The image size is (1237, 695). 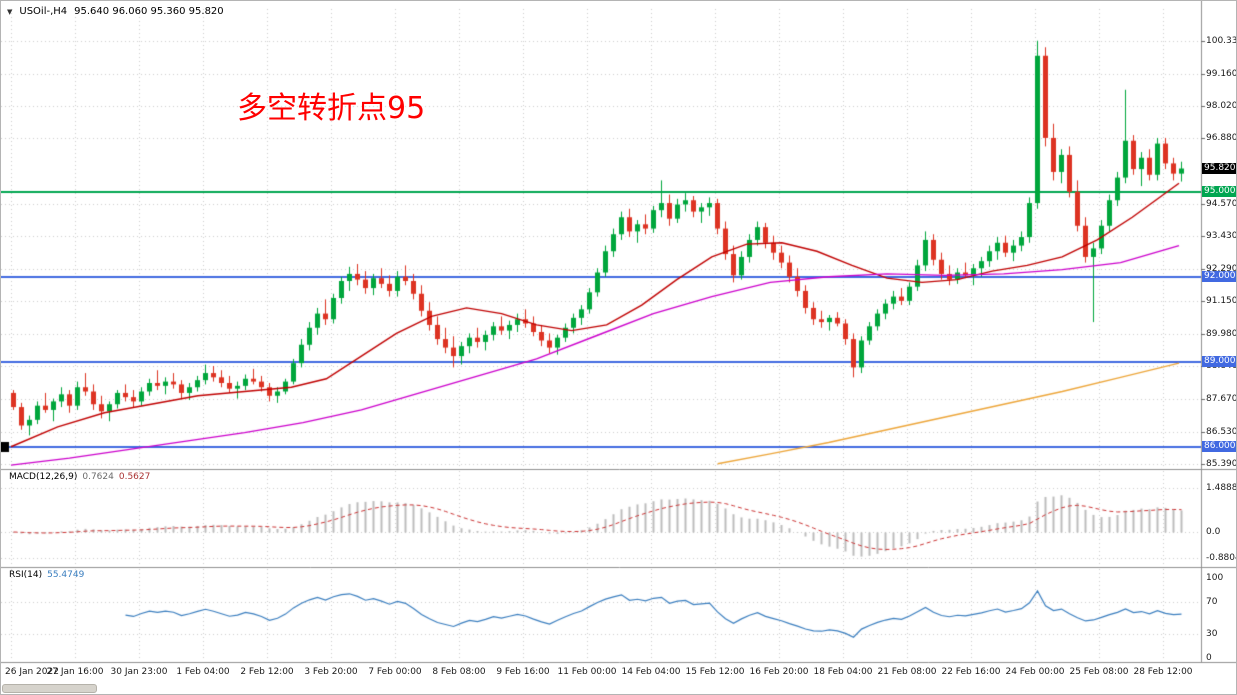 What do you see at coordinates (75, 672) in the screenshot?
I see `time-axis-label: 27 Jan 16:00` at bounding box center [75, 672].